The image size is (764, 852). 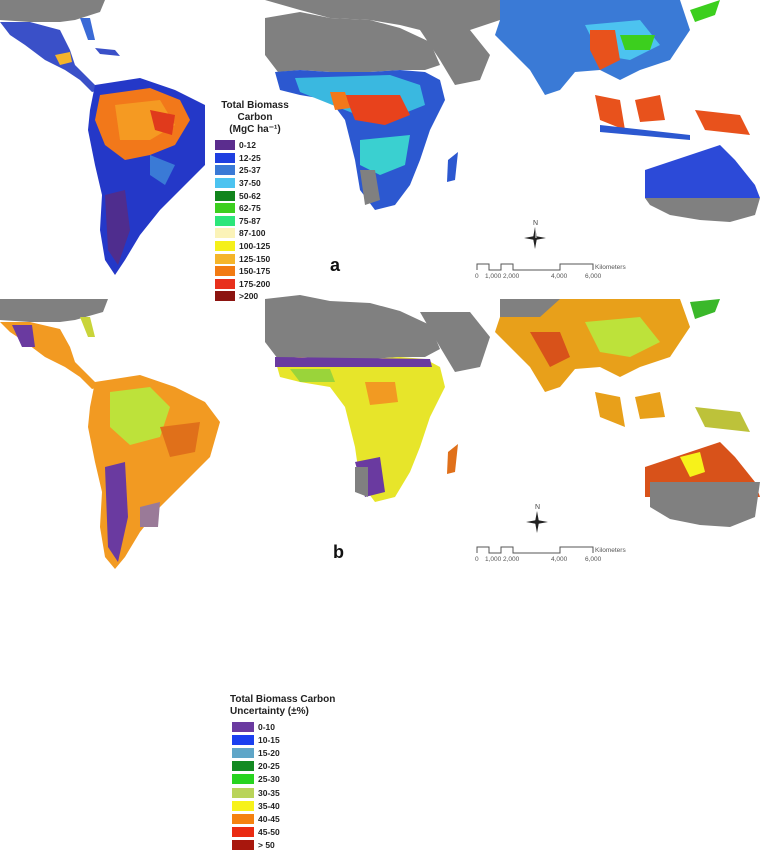 I want to click on legend-item: 10-15, so click(x=285, y=739).